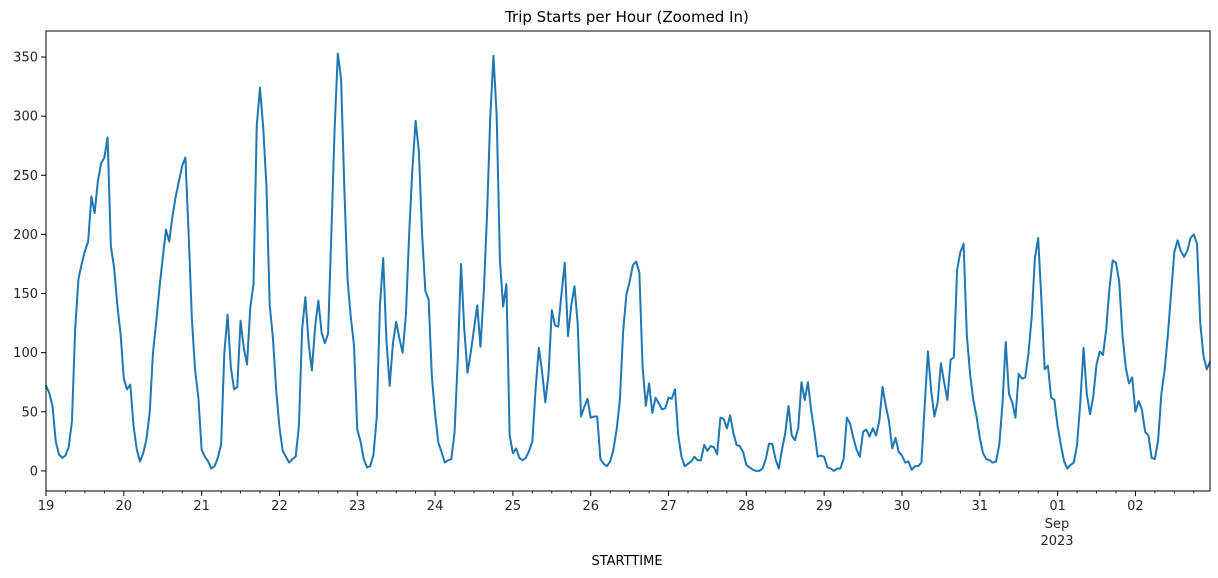  Describe the element at coordinates (25, 117) in the screenshot. I see `y-tick-label: 300` at that location.